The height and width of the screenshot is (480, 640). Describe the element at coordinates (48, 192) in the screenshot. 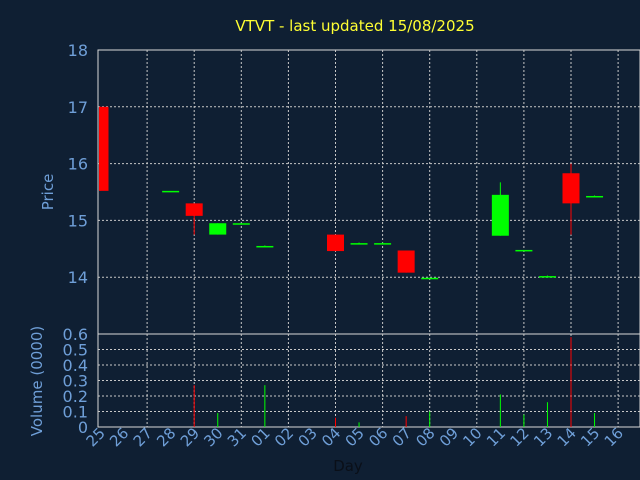

I see `price-axis-label: Price` at that location.